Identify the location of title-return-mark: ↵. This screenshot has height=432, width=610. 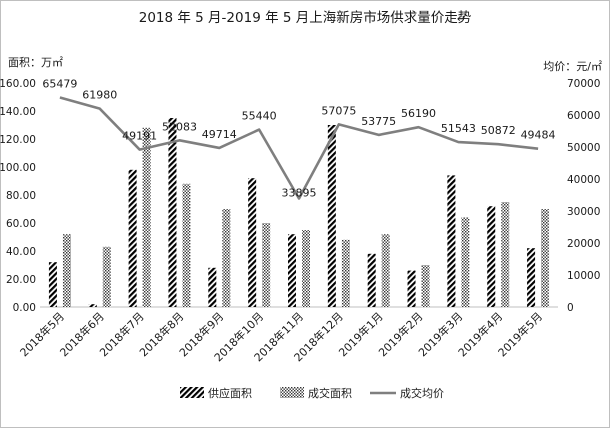
(461, 19).